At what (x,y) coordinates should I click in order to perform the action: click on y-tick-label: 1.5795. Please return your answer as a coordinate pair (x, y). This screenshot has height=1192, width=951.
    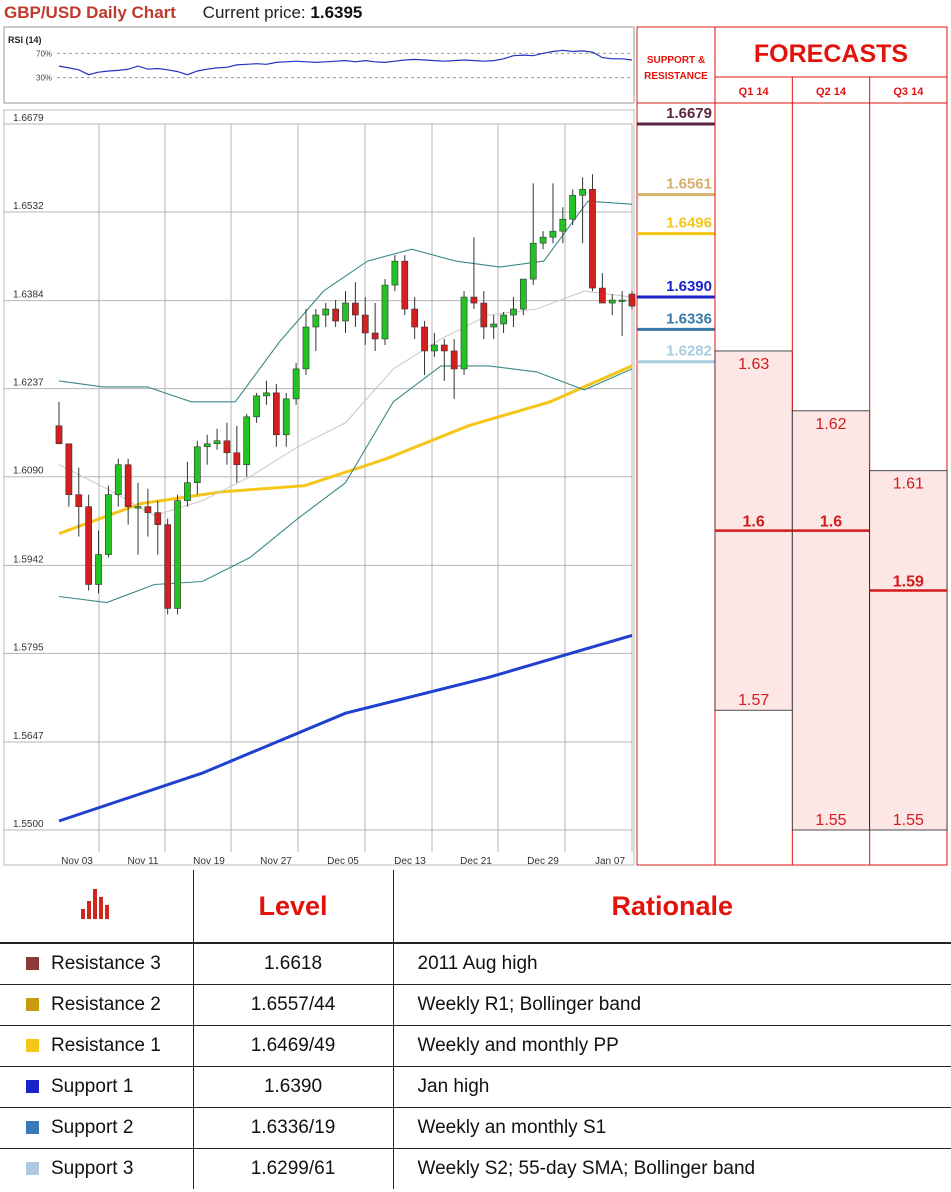
    Looking at the image, I should click on (28, 647).